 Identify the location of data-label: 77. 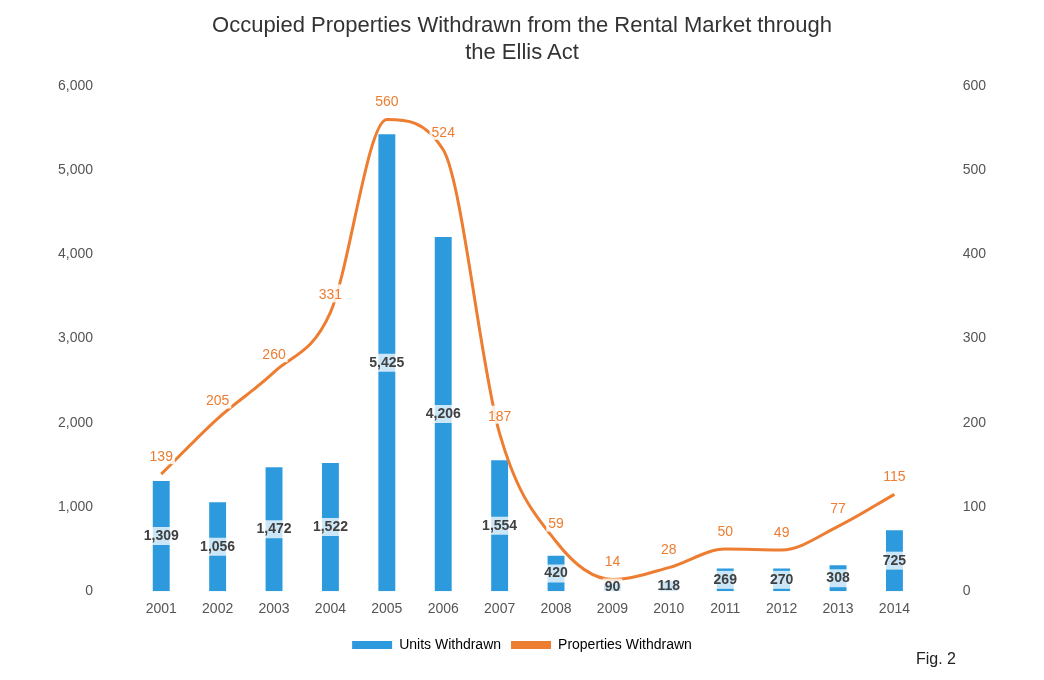
(838, 508).